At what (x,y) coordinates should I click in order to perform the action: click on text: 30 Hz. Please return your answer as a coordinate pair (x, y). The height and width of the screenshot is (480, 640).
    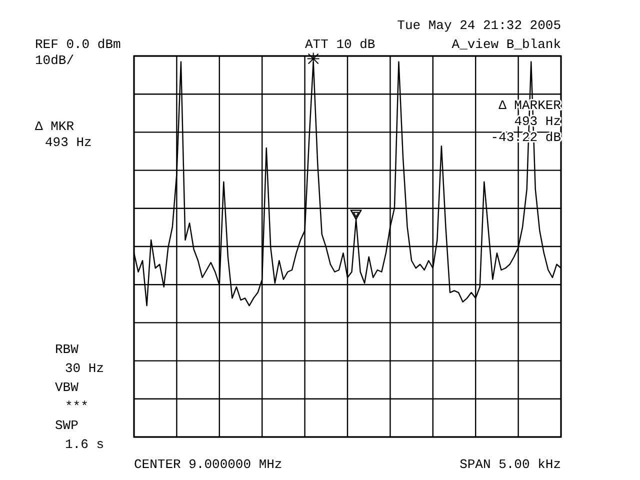
    Looking at the image, I should click on (84, 368).